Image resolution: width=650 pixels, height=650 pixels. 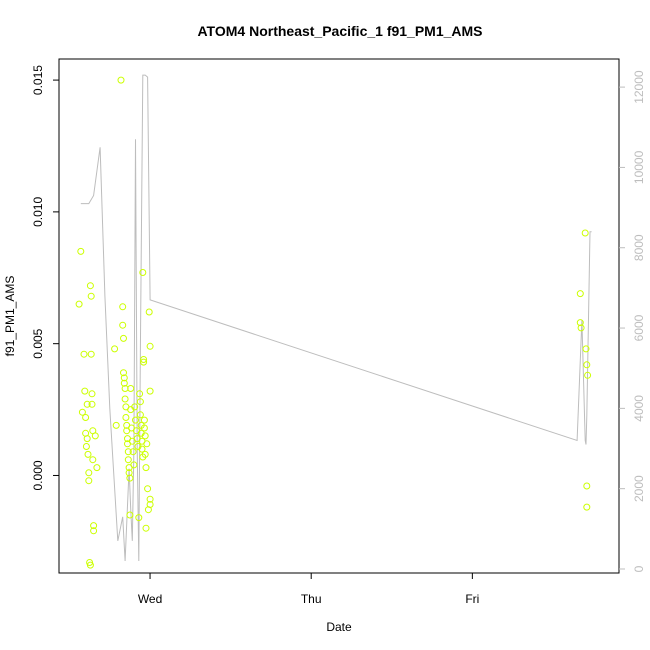 What do you see at coordinates (639, 568) in the screenshot?
I see `y2-tick-label: 0` at bounding box center [639, 568].